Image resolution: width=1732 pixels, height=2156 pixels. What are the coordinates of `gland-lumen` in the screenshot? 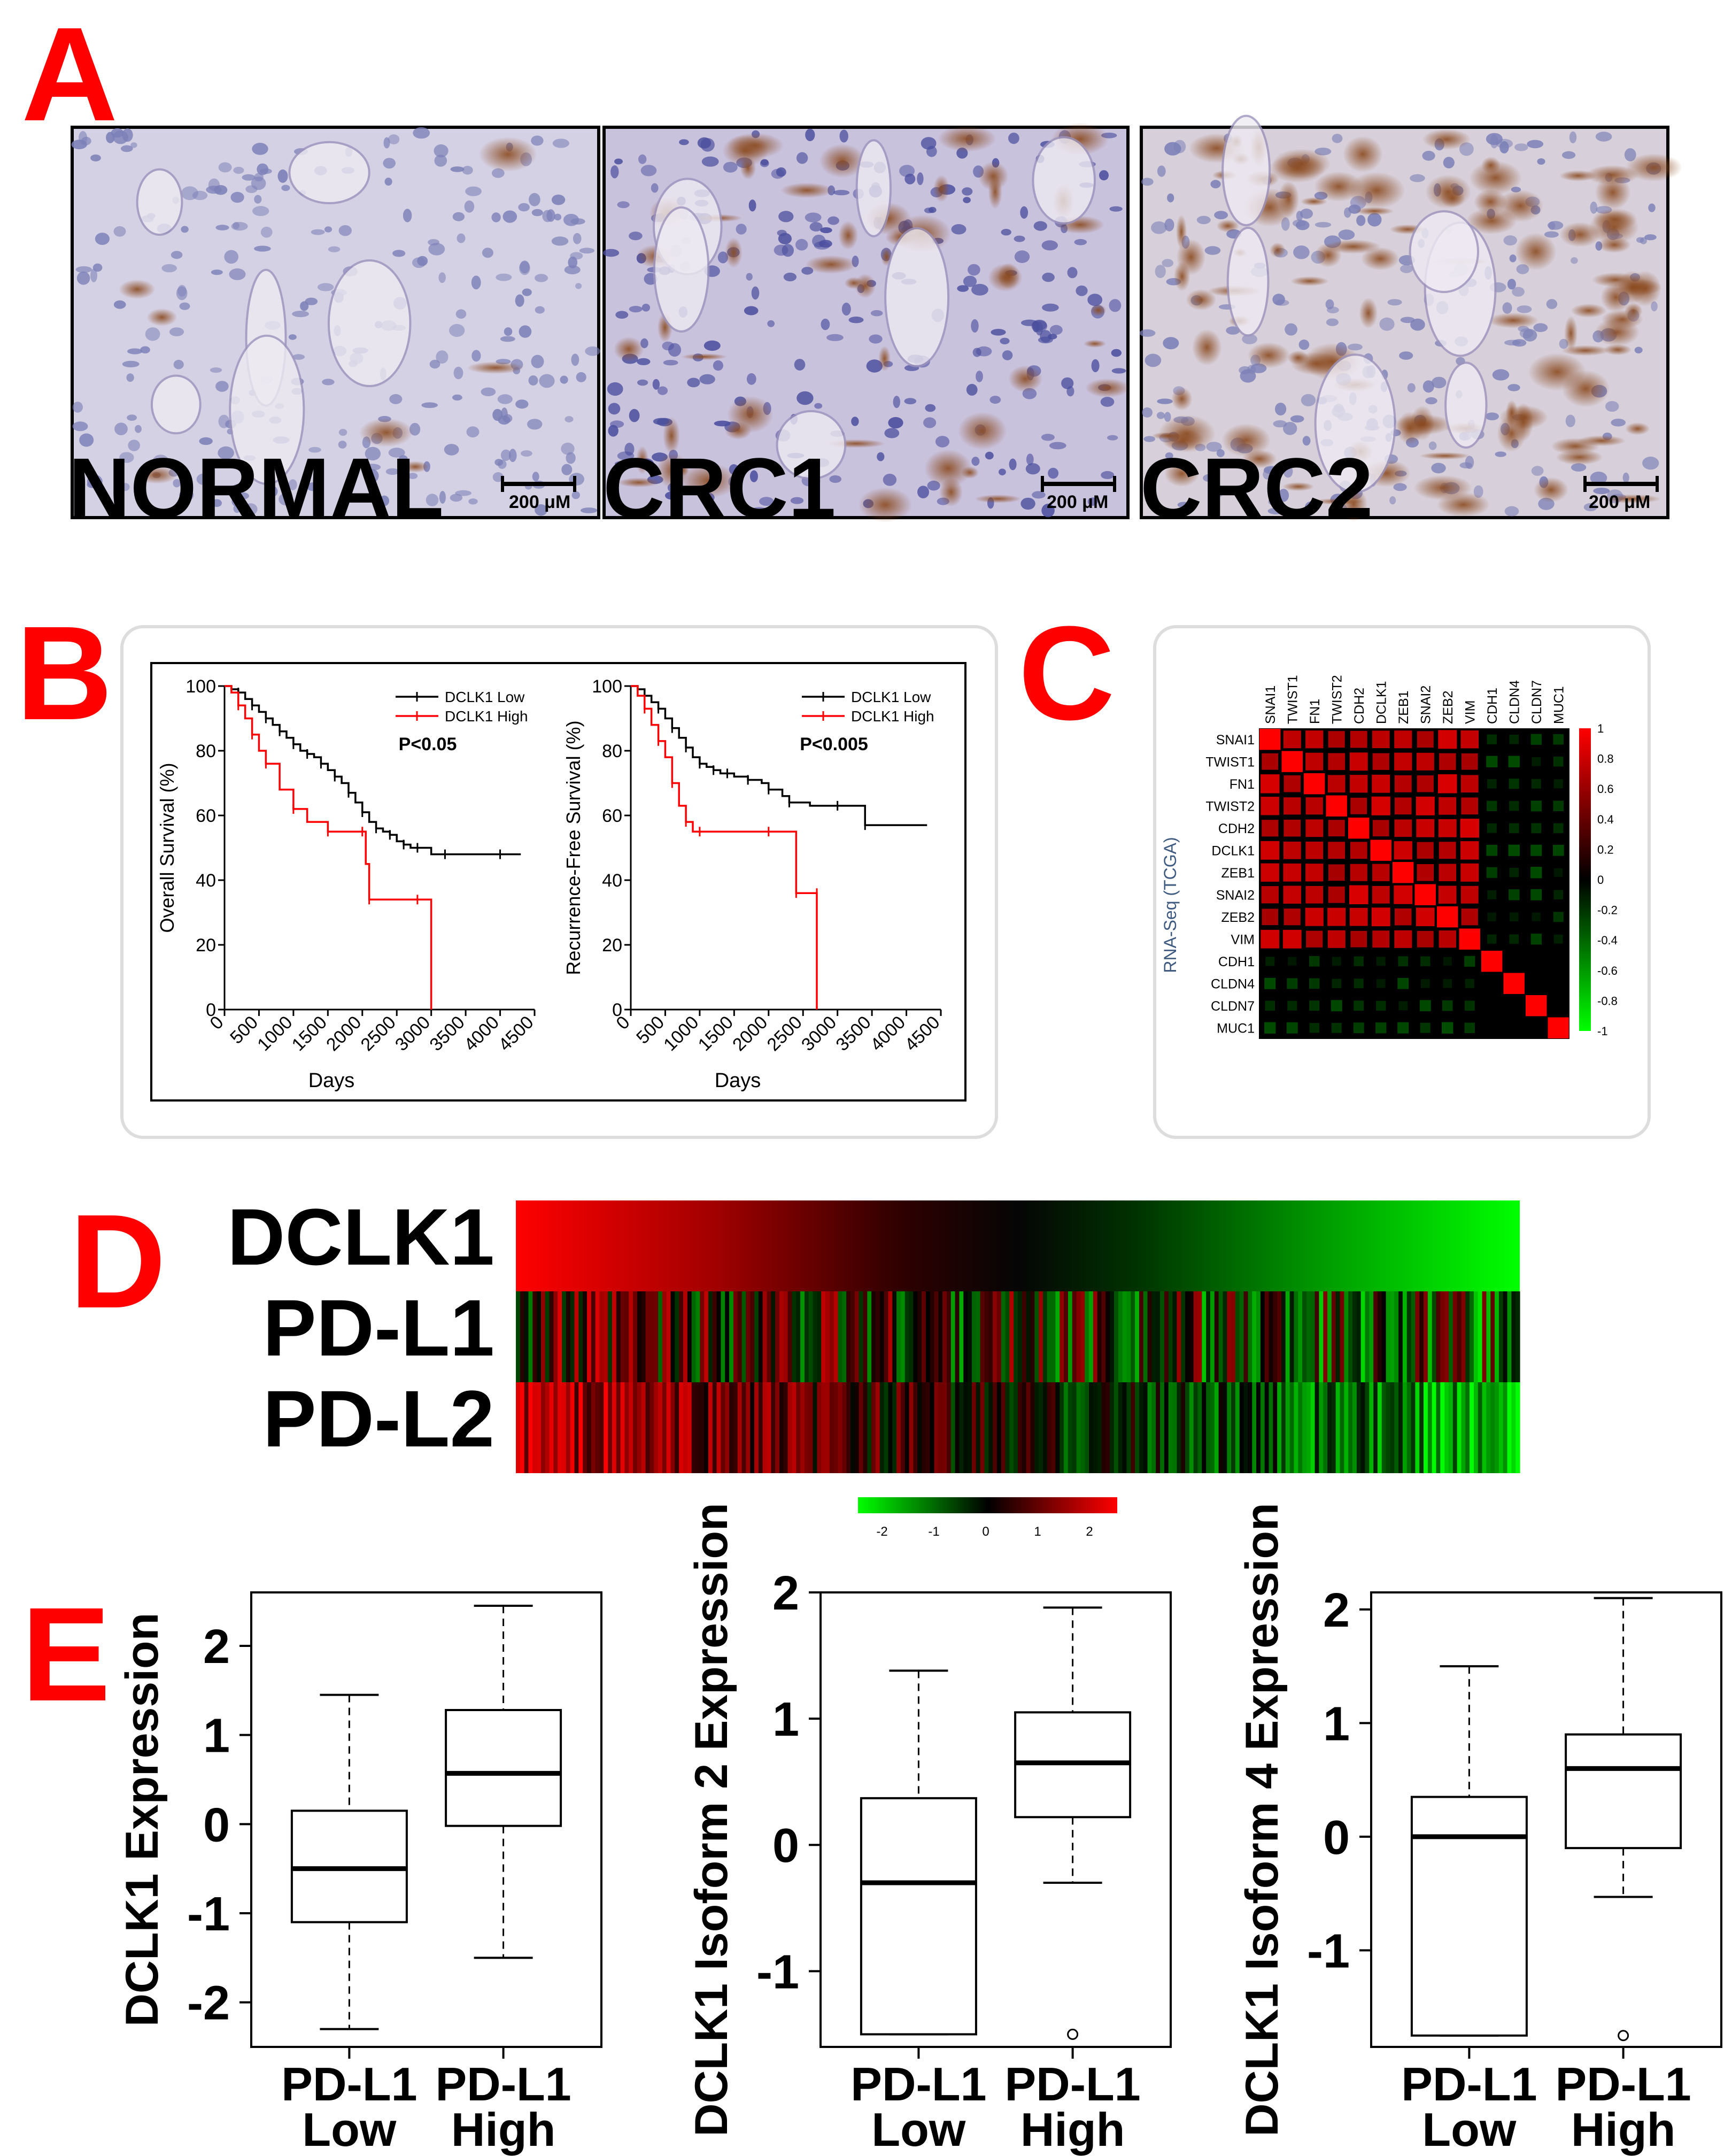 It's located at (1064, 180).